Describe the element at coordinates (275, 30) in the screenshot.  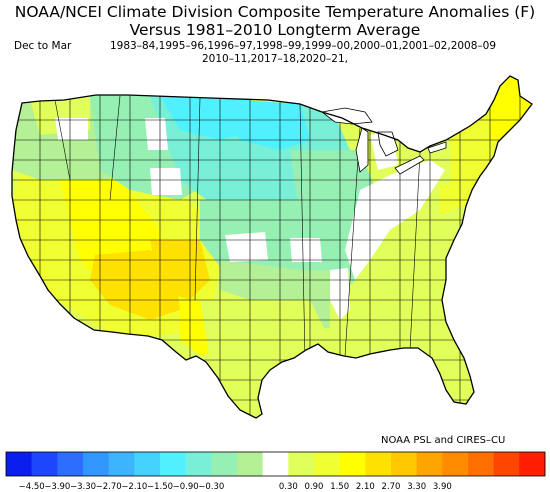
I see `title-line-2: Versus 1981–2010 Longterm Average` at that location.